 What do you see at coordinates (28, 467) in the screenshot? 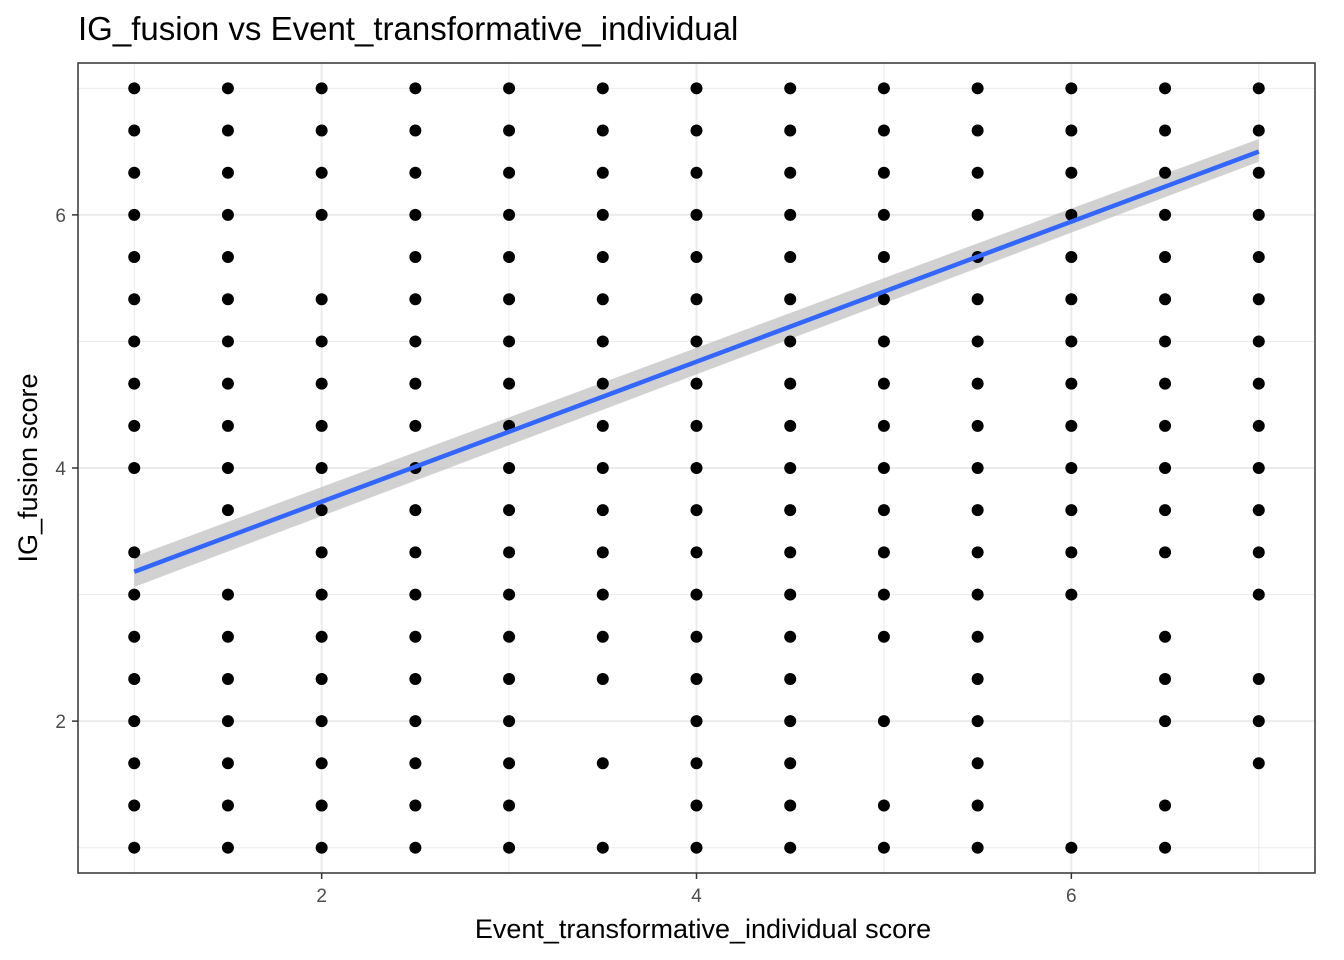
I see `y-axis-title: IG_fusion score` at bounding box center [28, 467].